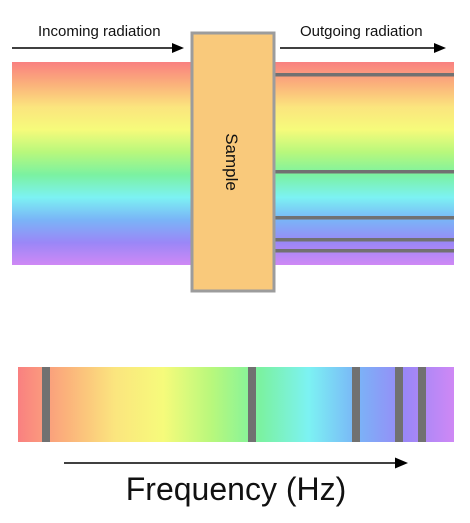  I want to click on frequency-axis-label: Frequency (Hz), so click(236, 489).